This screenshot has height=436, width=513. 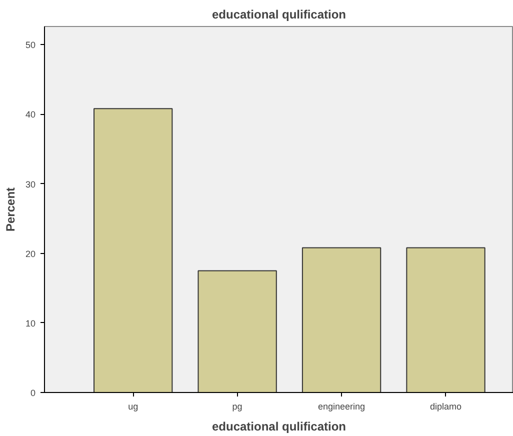 I want to click on y-tick-label: 40, so click(x=30, y=115).